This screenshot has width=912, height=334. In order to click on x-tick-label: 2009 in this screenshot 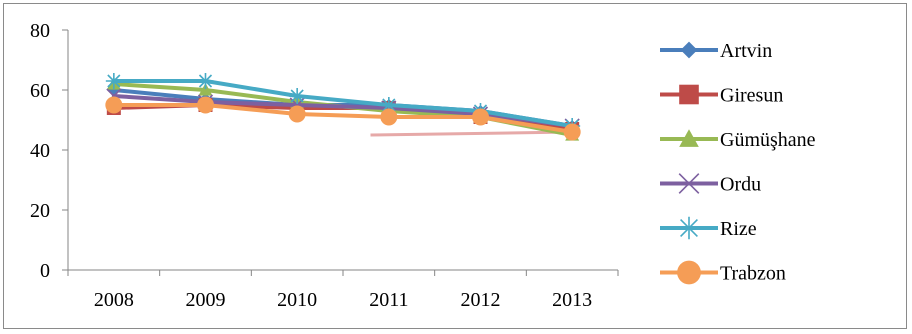, I will do `click(206, 300)`.